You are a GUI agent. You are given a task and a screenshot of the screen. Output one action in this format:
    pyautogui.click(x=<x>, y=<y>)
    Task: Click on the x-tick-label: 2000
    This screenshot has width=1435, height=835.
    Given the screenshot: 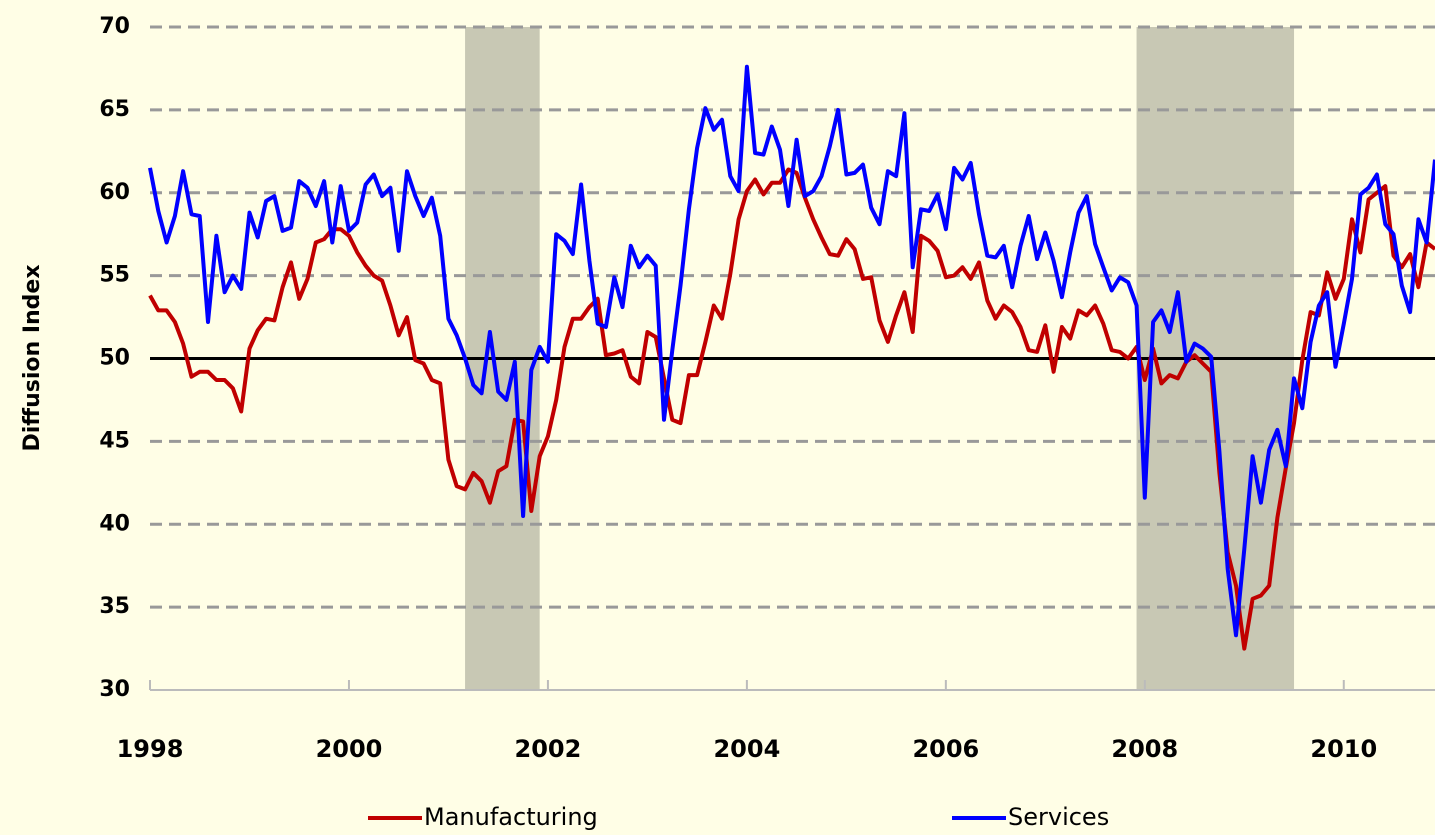 What is the action you would take?
    pyautogui.click(x=349, y=749)
    